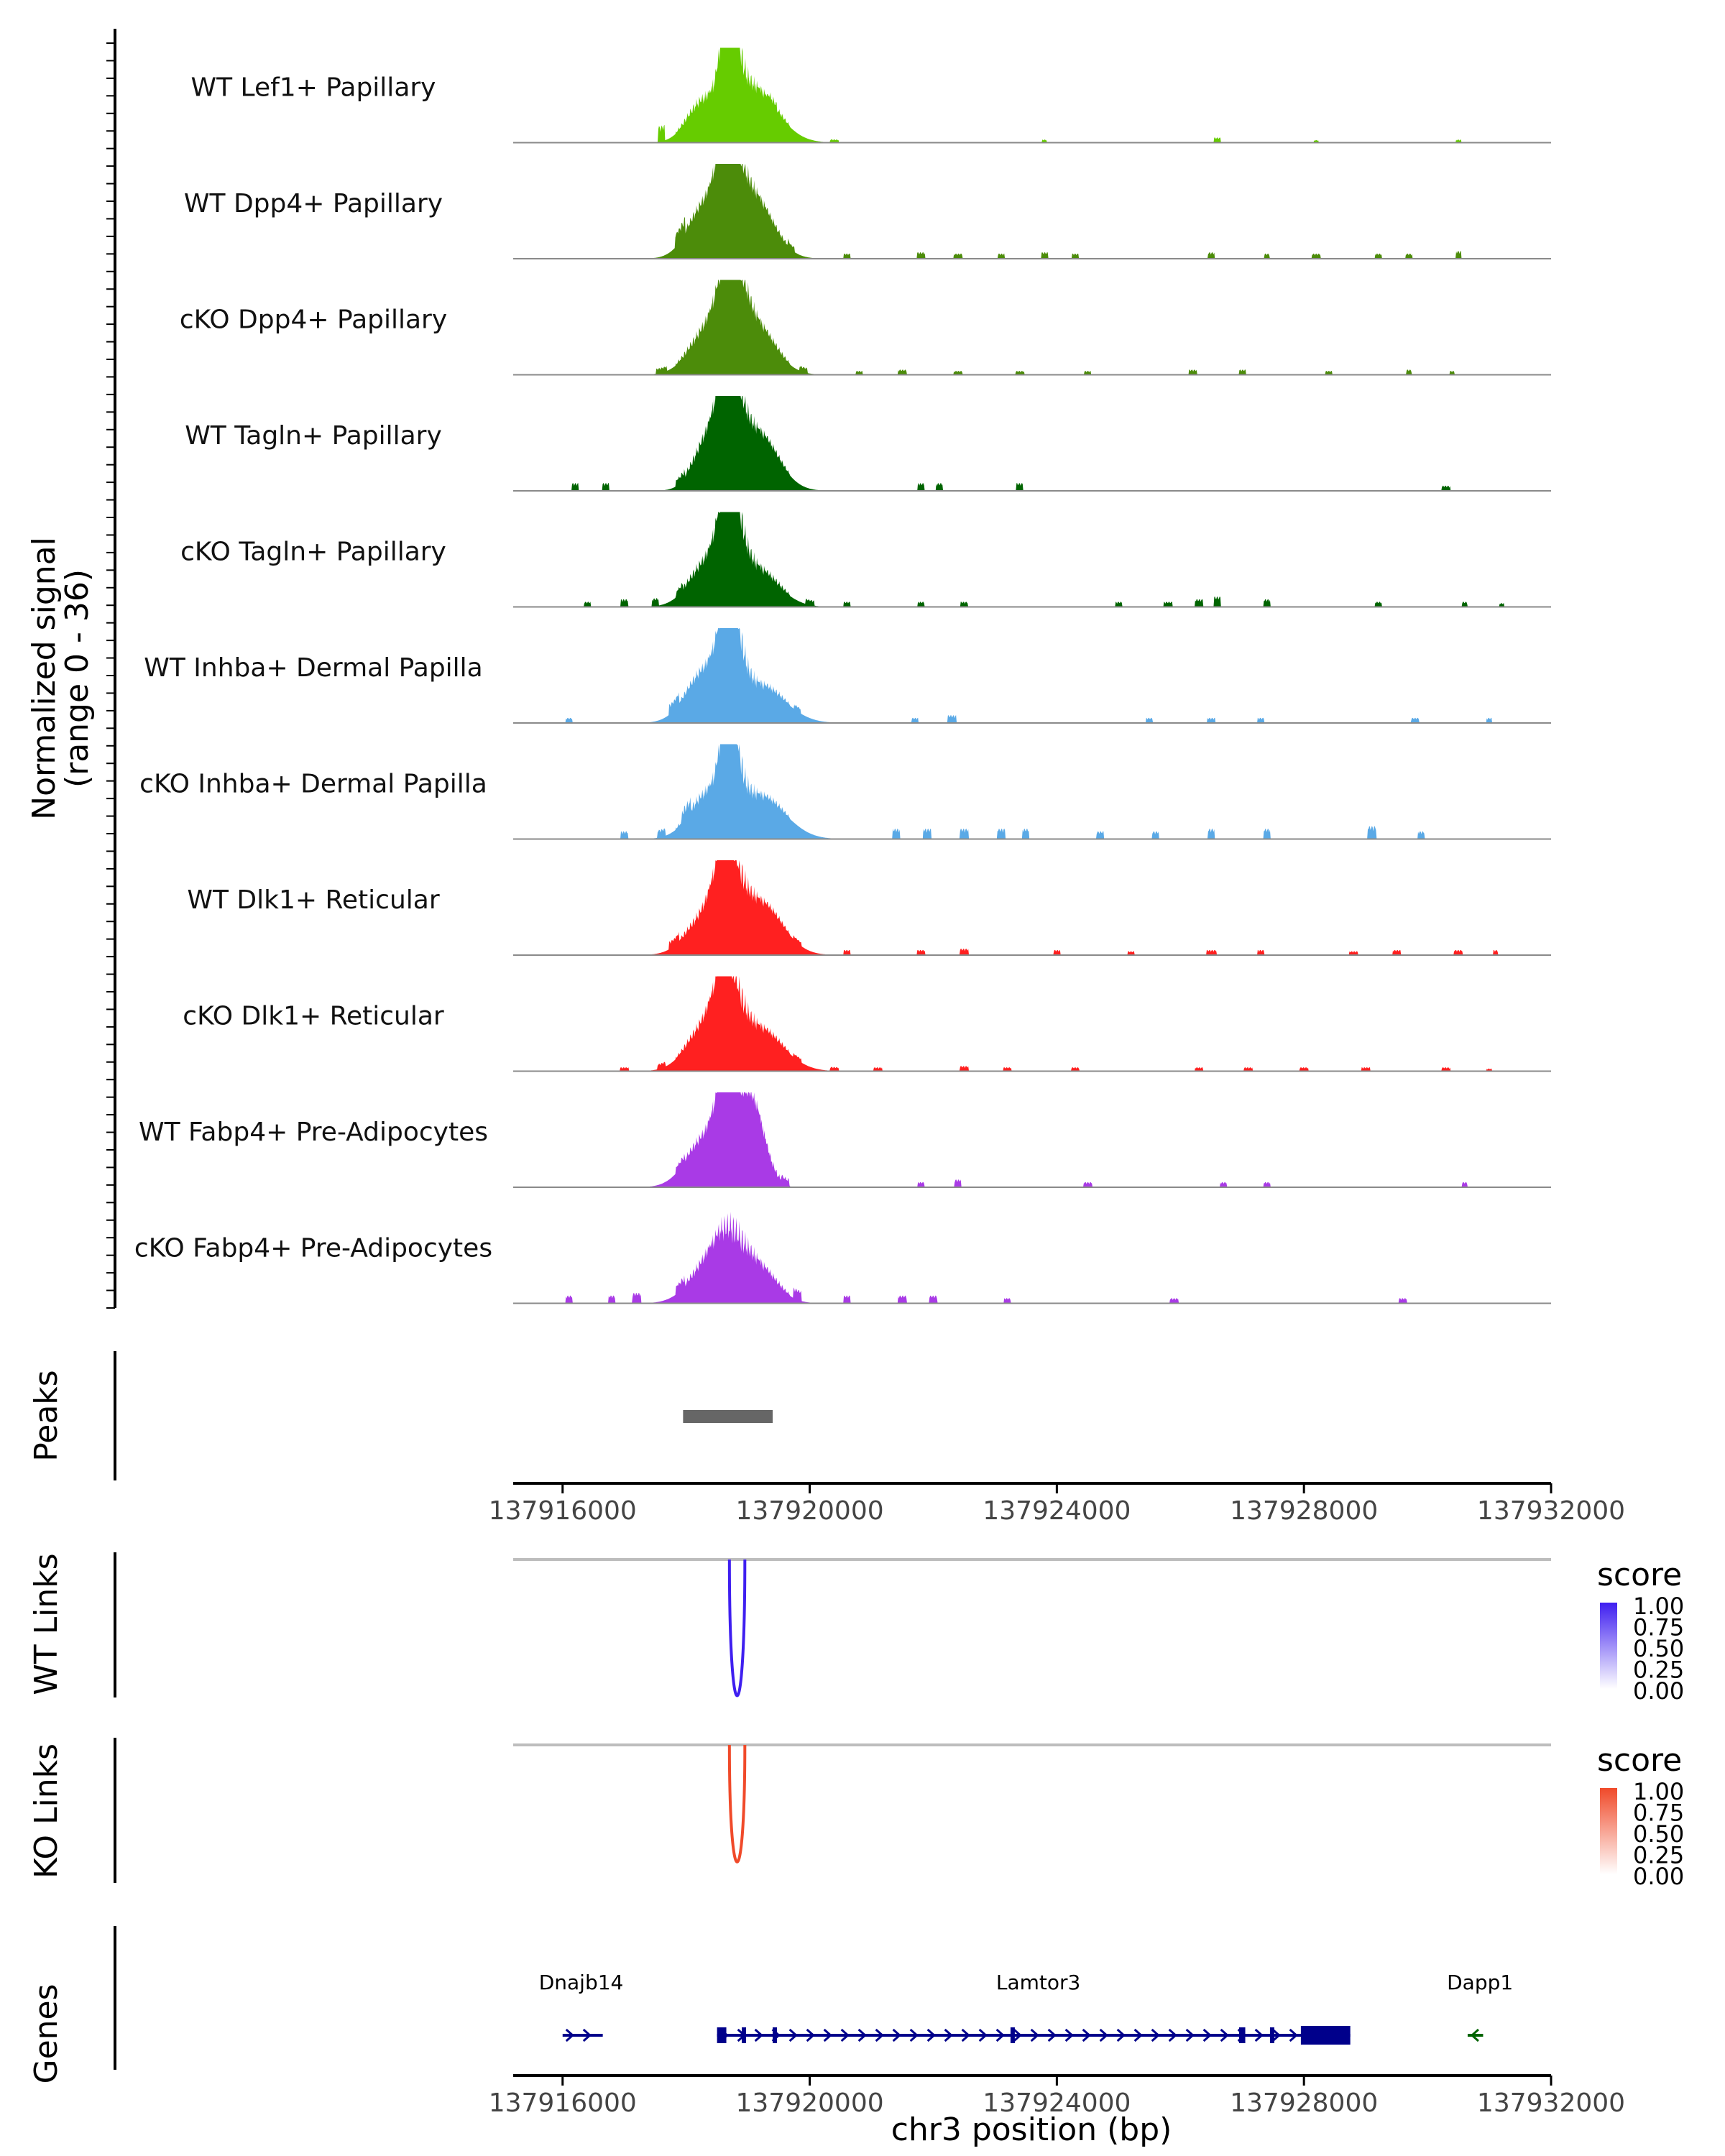  What do you see at coordinates (313, 320) in the screenshot?
I see `track-label: cKO Dpp4+ Papillary` at bounding box center [313, 320].